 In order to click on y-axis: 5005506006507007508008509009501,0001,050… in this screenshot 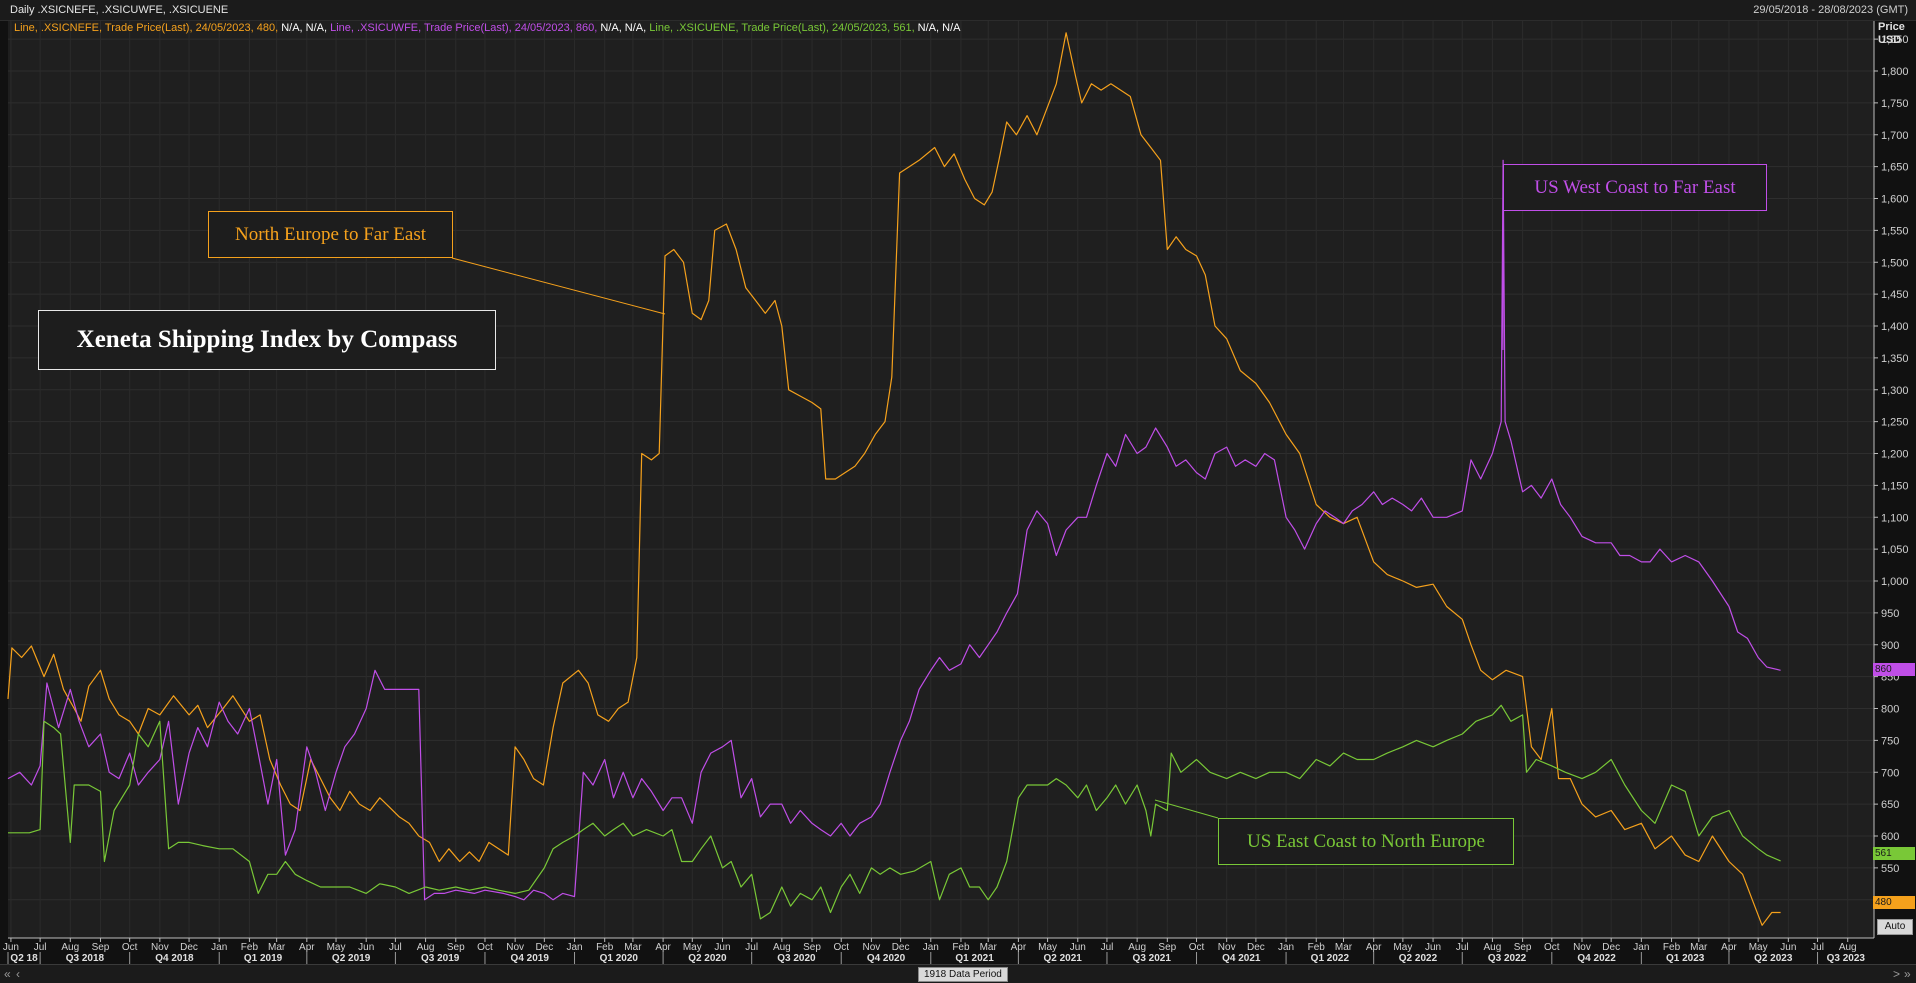, I will do `click(1891, 479)`.